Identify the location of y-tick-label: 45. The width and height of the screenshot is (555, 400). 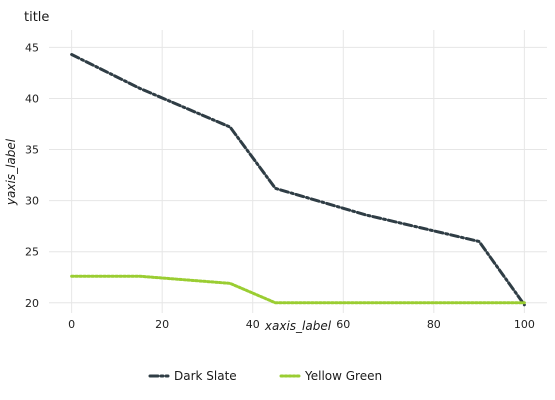
(32, 47).